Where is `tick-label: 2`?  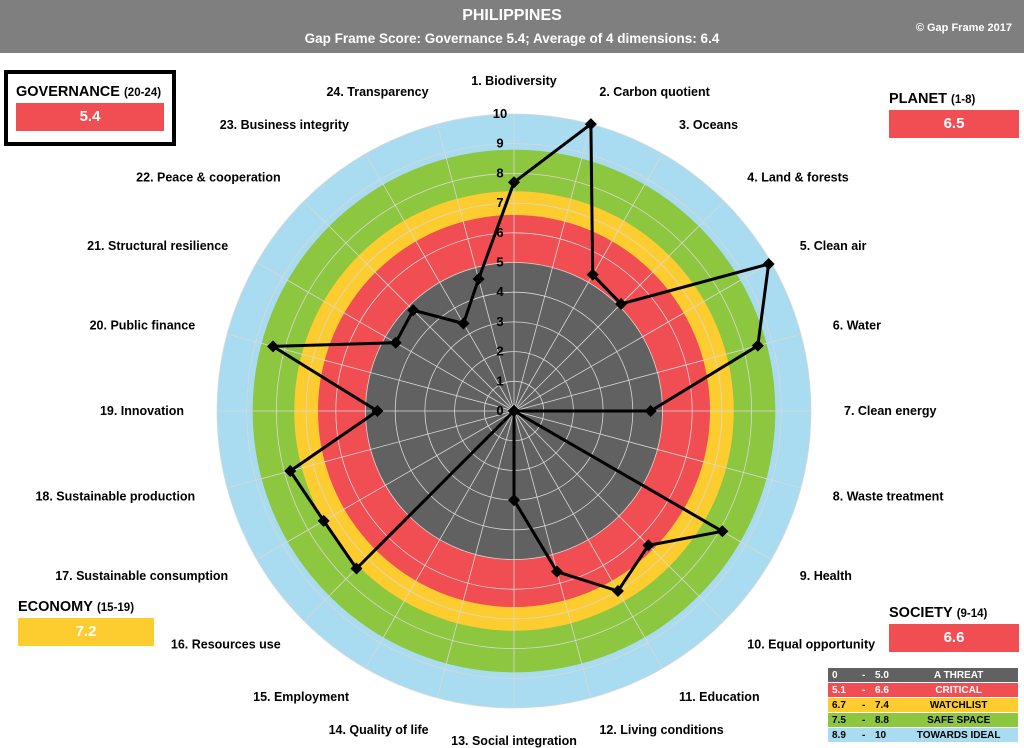
tick-label: 2 is located at coordinates (499, 351).